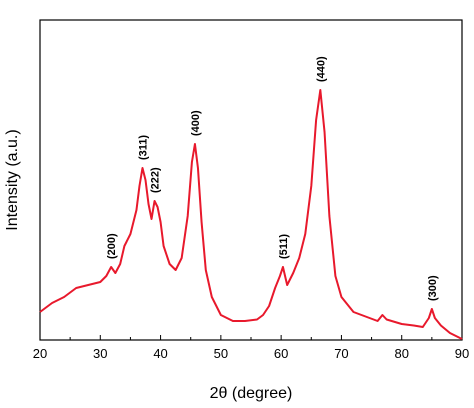 This screenshot has height=408, width=474. What do you see at coordinates (401, 353) in the screenshot?
I see `x-tick-label: 80` at bounding box center [401, 353].